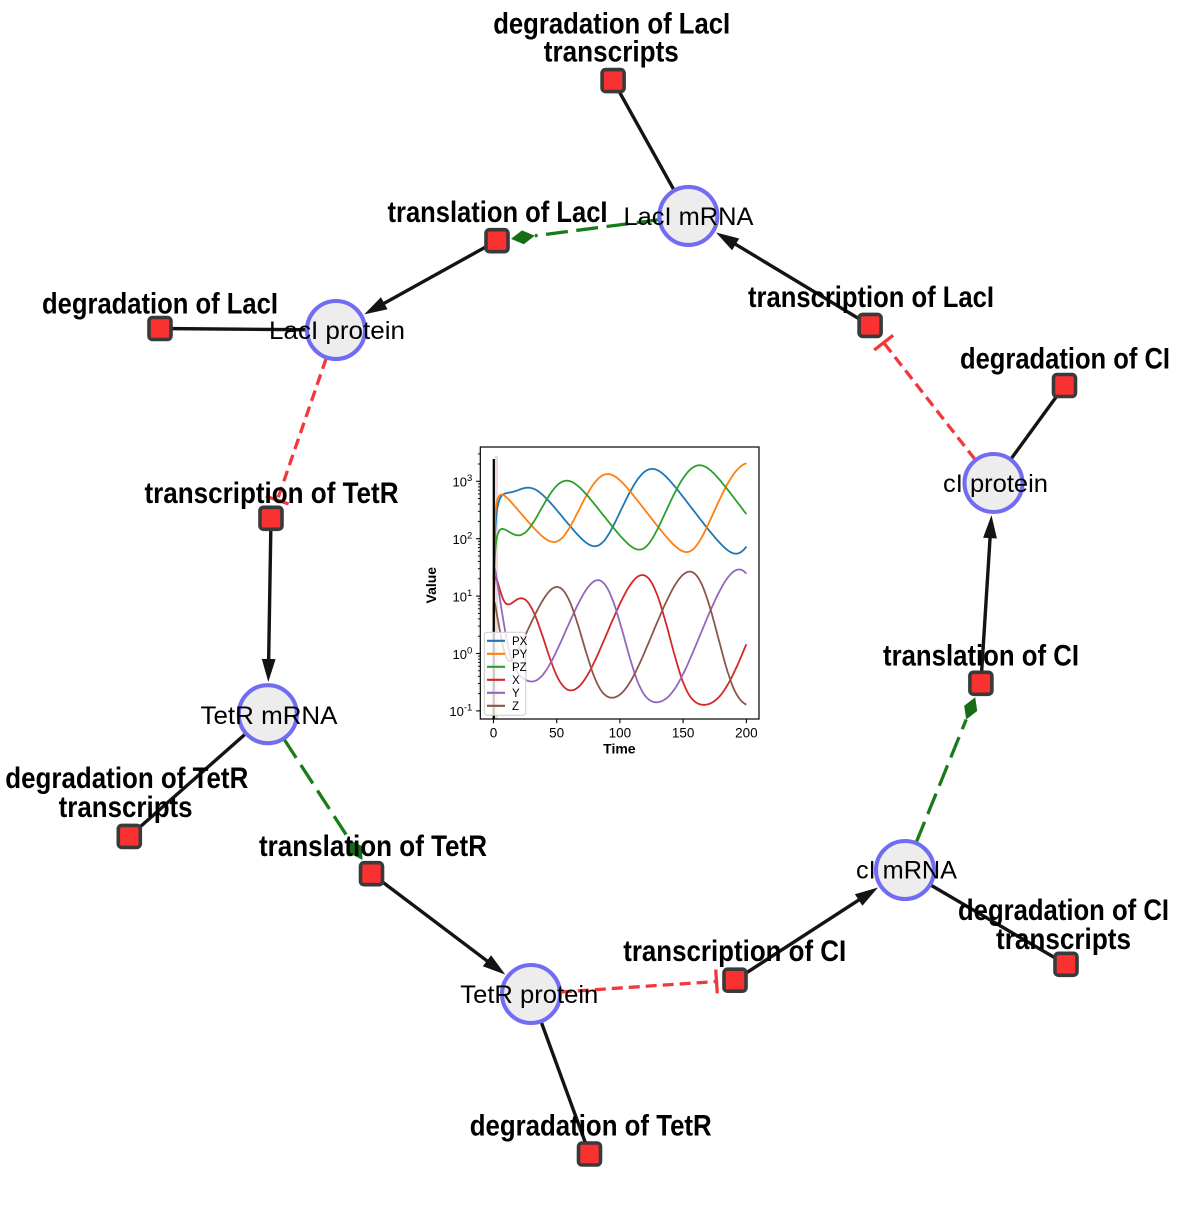  I want to click on svg-text: transcription of CI, so click(734, 951).